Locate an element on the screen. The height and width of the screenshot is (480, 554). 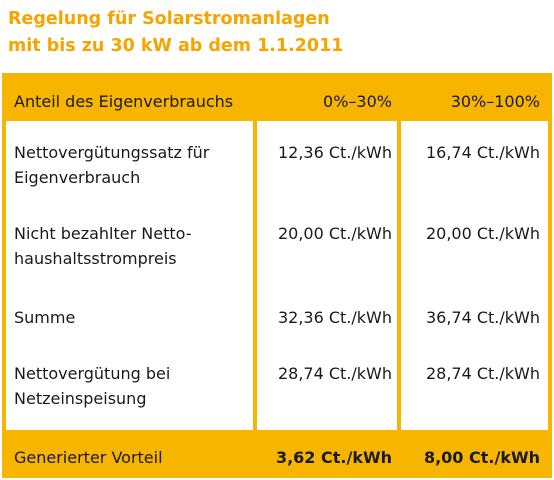
row-label-line: Nettovergütungssatz für is located at coordinates (112, 152).